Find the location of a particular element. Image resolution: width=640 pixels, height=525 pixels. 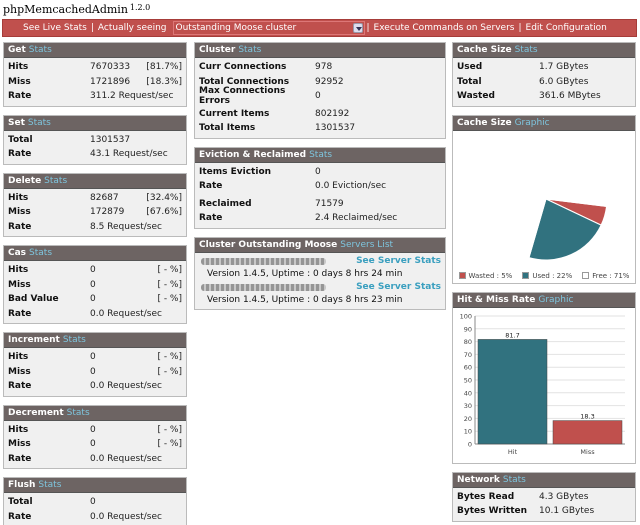

stat-row: Rate 2.4 Reclaimed/sec is located at coordinates (320, 218).